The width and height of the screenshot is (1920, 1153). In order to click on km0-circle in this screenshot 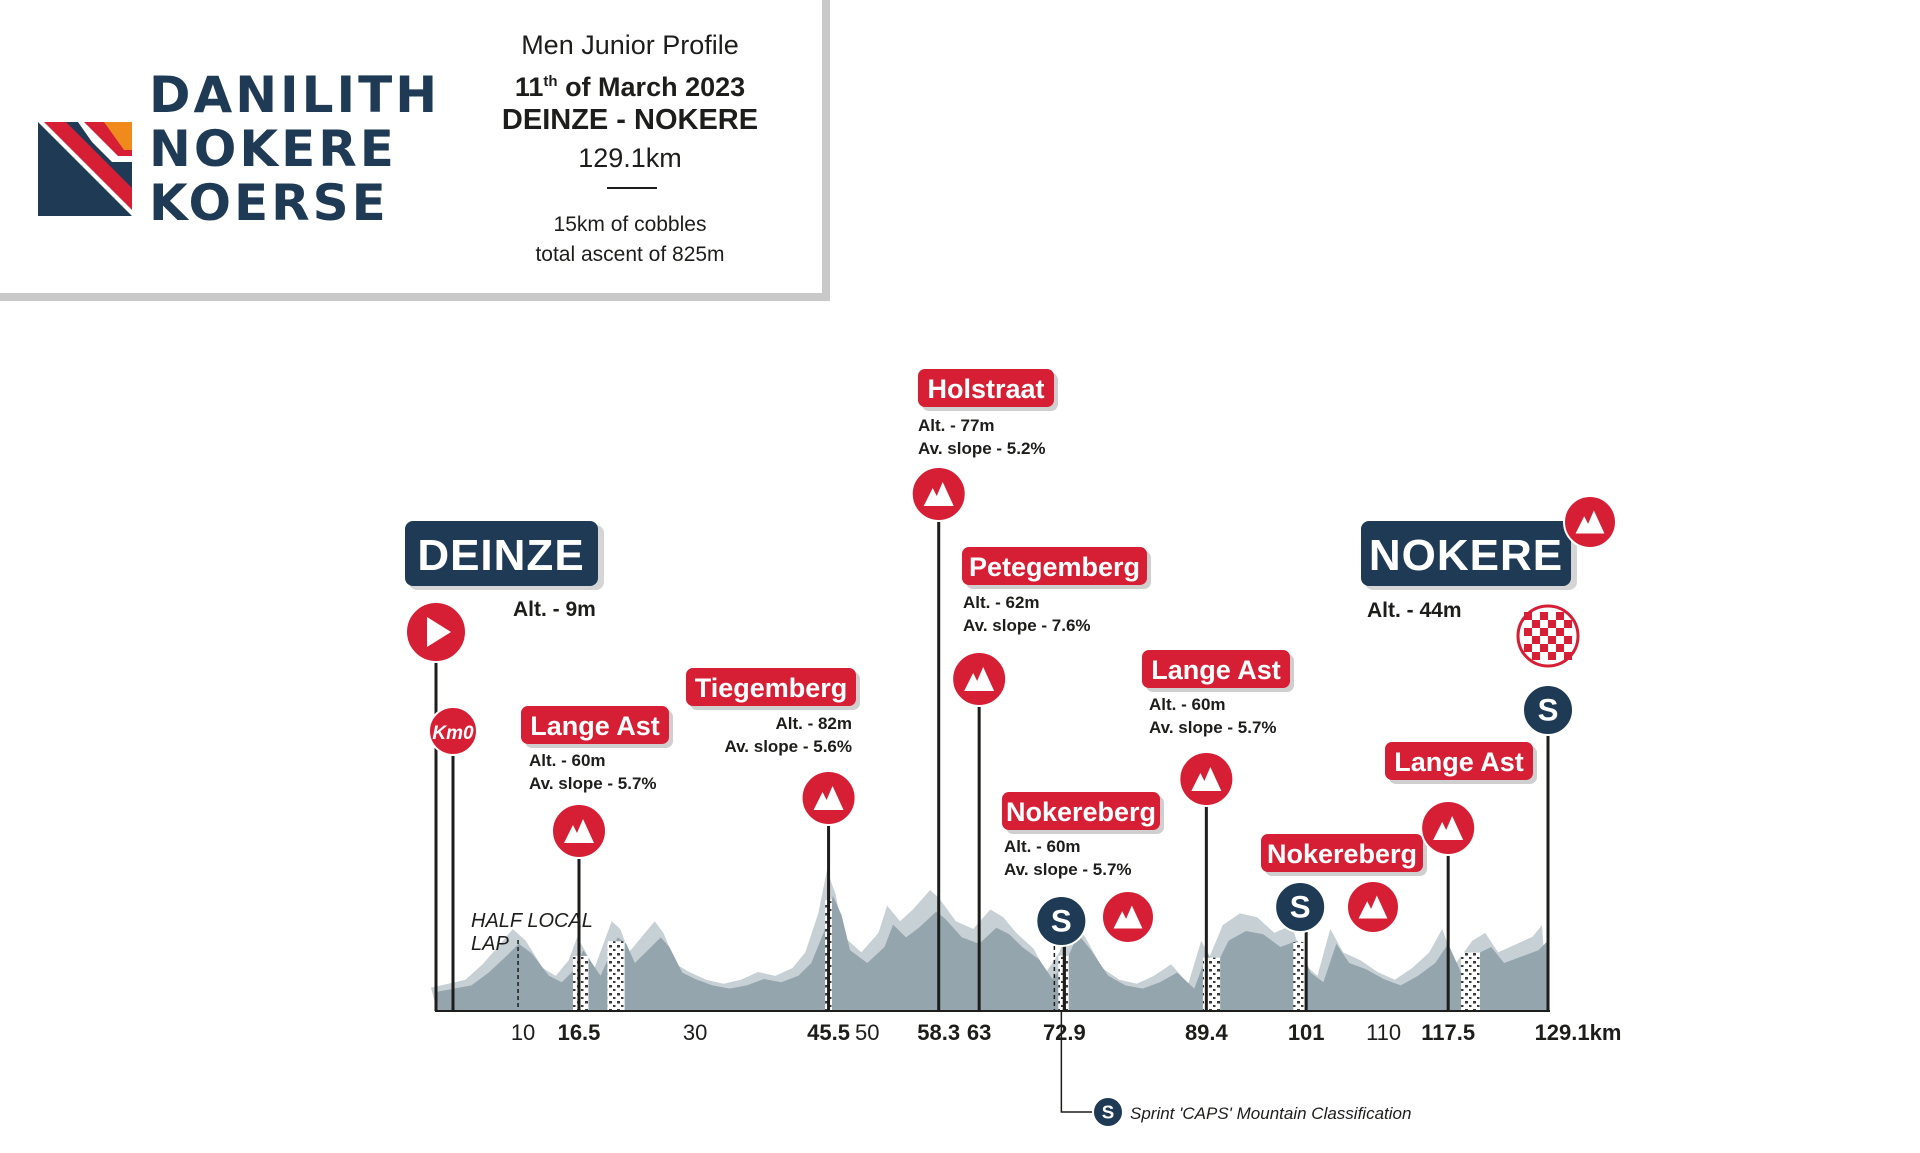, I will do `click(453, 731)`.